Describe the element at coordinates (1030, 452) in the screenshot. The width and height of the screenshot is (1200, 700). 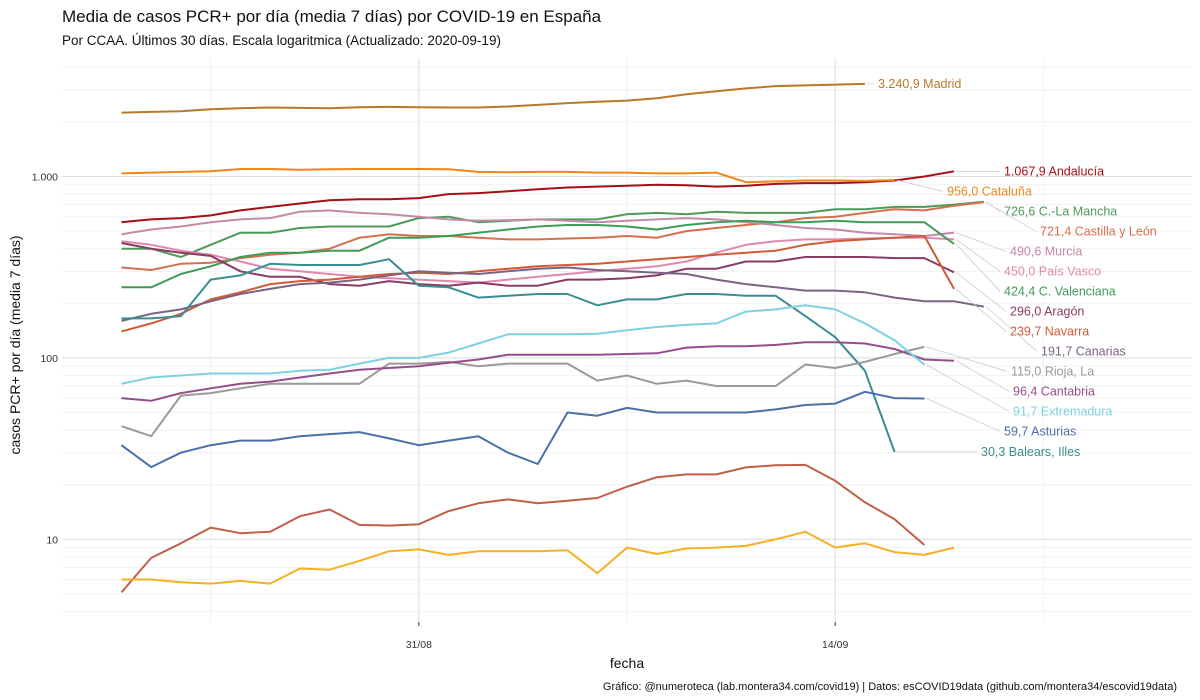
I see `series-label: 30,3 Balears, Illes` at that location.